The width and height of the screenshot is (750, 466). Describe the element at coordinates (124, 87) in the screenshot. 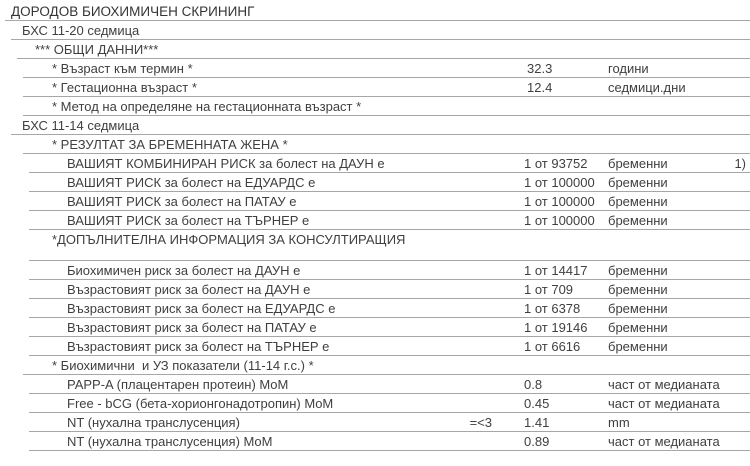

I see `row-label: * Гестационна възраст *` at that location.